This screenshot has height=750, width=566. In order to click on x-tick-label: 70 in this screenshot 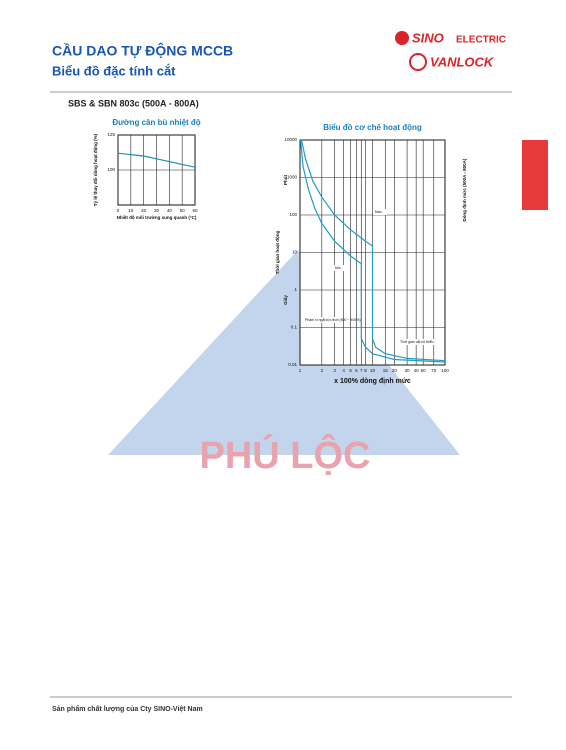, I will do `click(434, 370)`.